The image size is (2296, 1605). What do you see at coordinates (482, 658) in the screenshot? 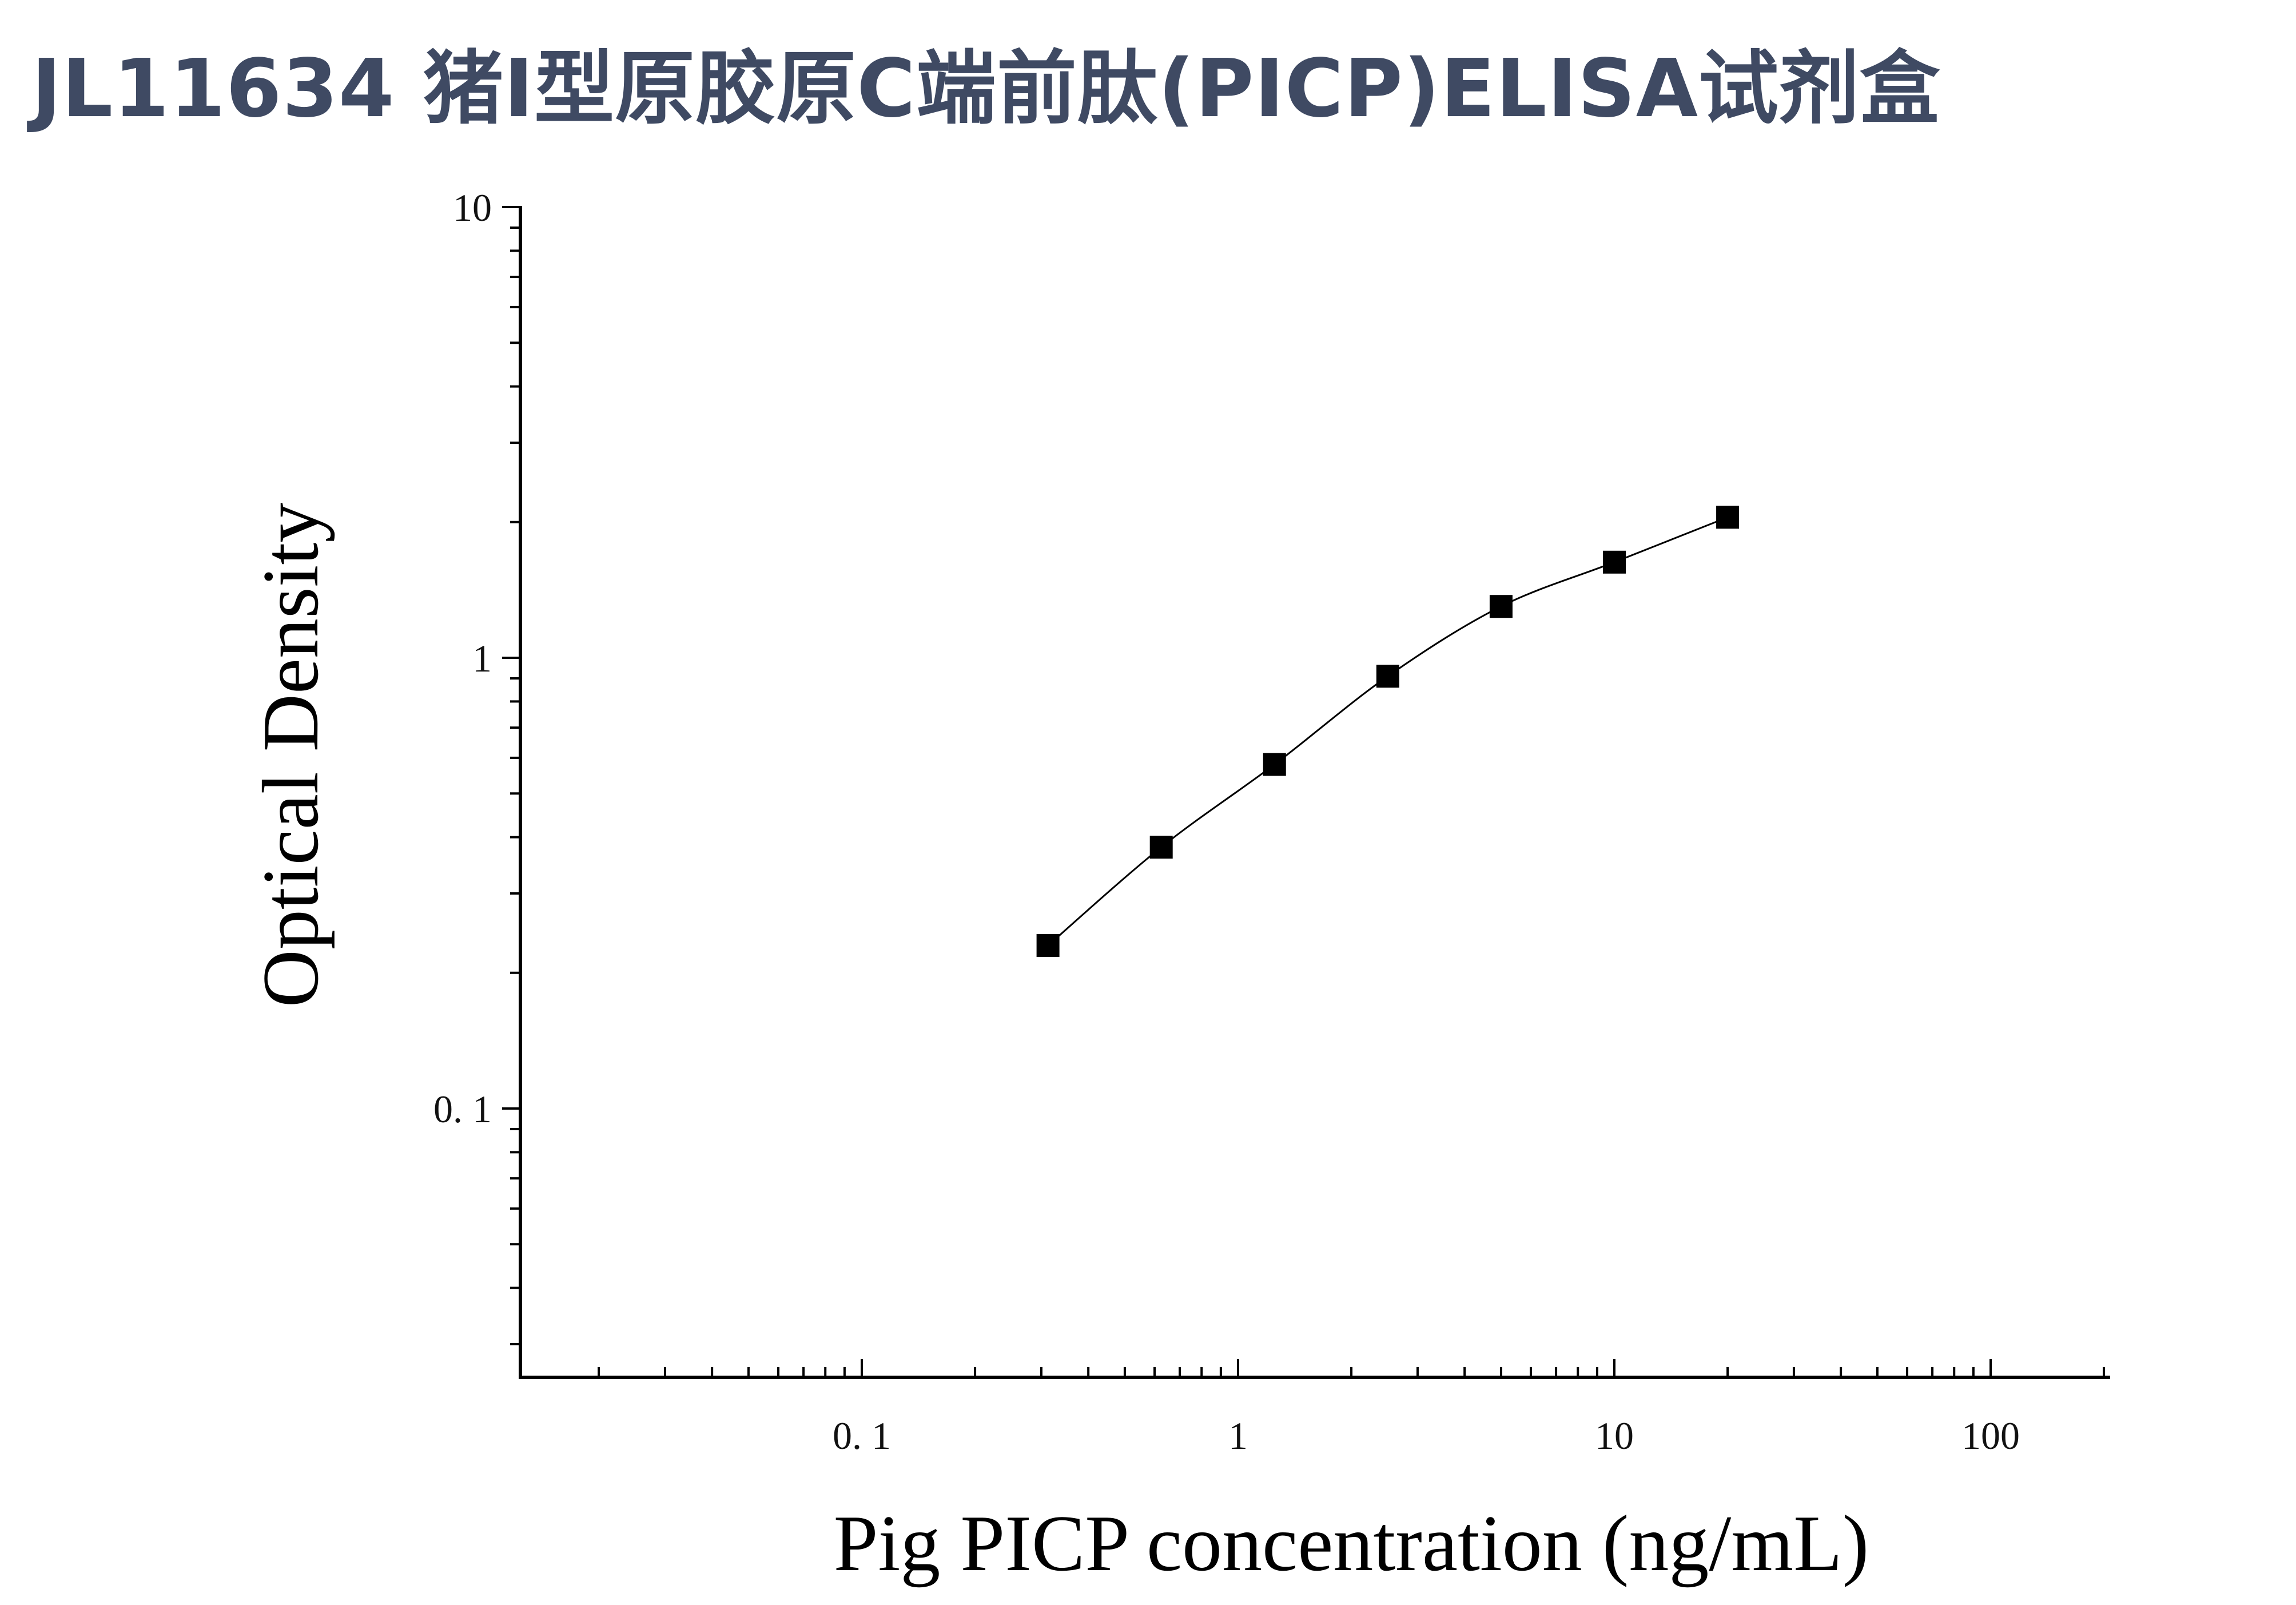
I see `y-tick-label: 1` at bounding box center [482, 658].